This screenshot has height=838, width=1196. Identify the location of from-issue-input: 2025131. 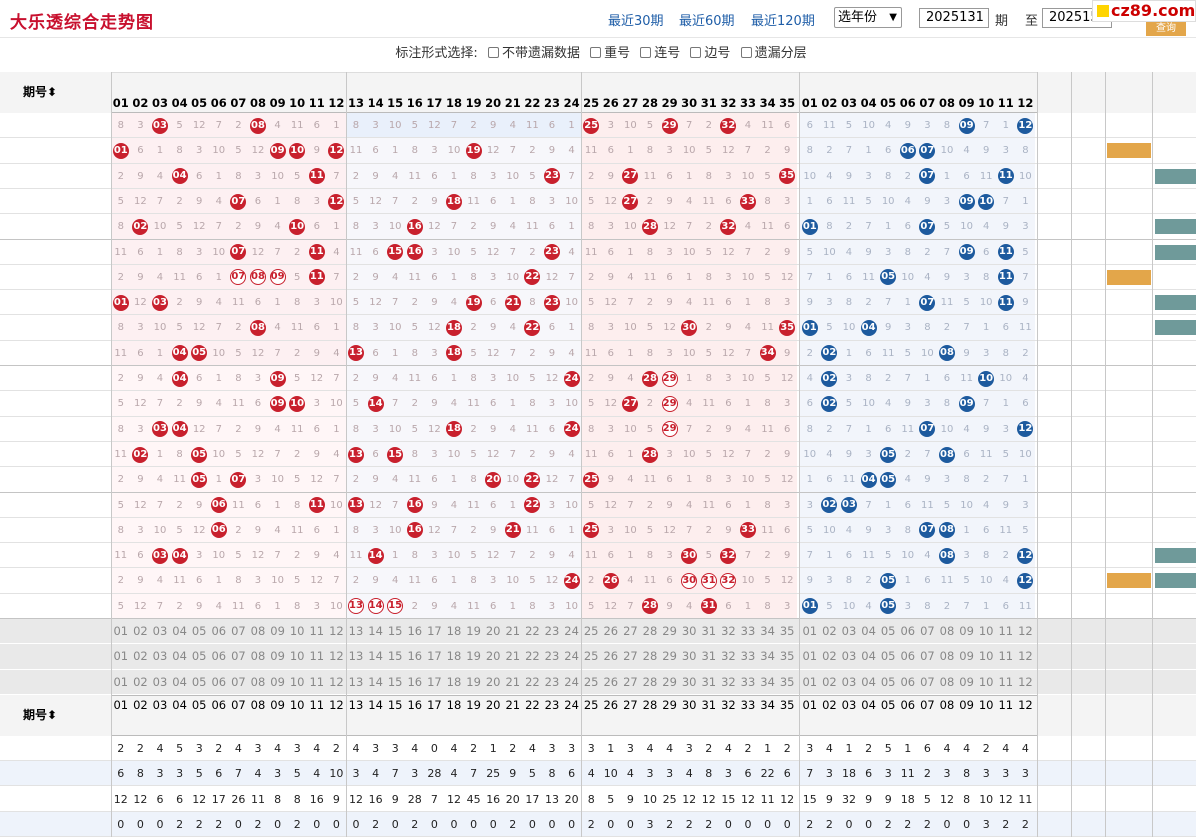
(954, 18).